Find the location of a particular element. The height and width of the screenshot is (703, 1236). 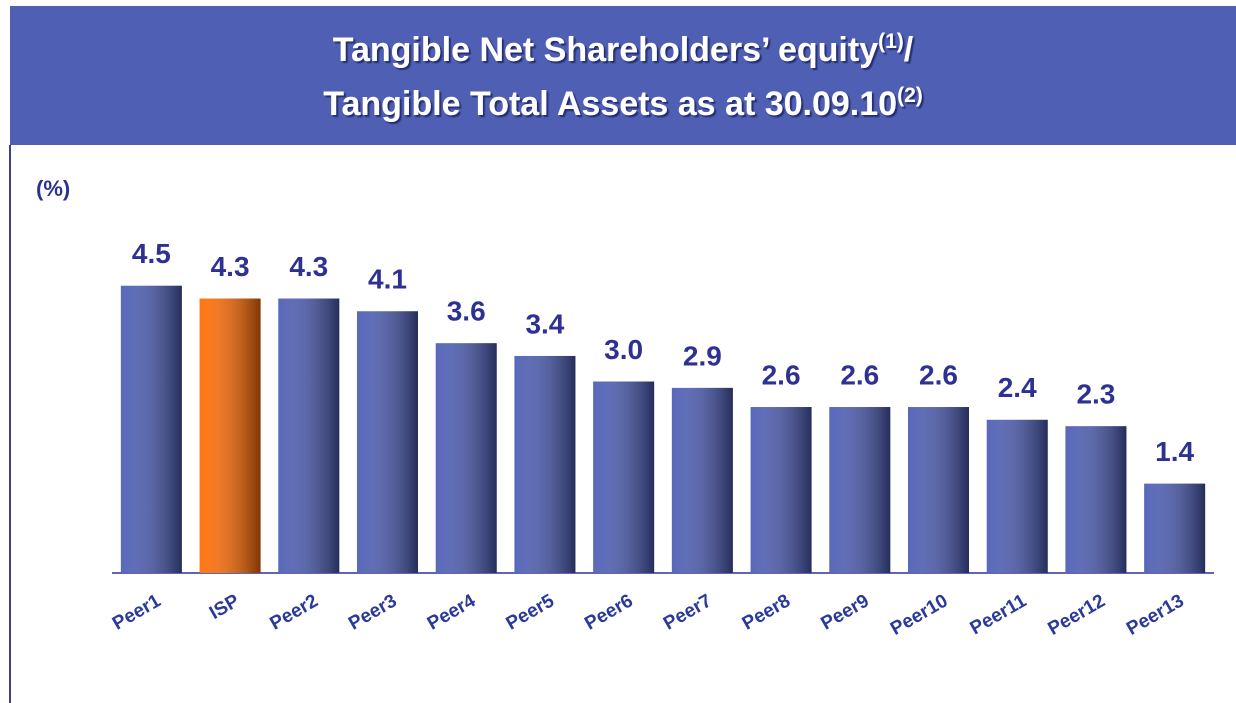

x-tick-label: Peer9 is located at coordinates (844, 612).